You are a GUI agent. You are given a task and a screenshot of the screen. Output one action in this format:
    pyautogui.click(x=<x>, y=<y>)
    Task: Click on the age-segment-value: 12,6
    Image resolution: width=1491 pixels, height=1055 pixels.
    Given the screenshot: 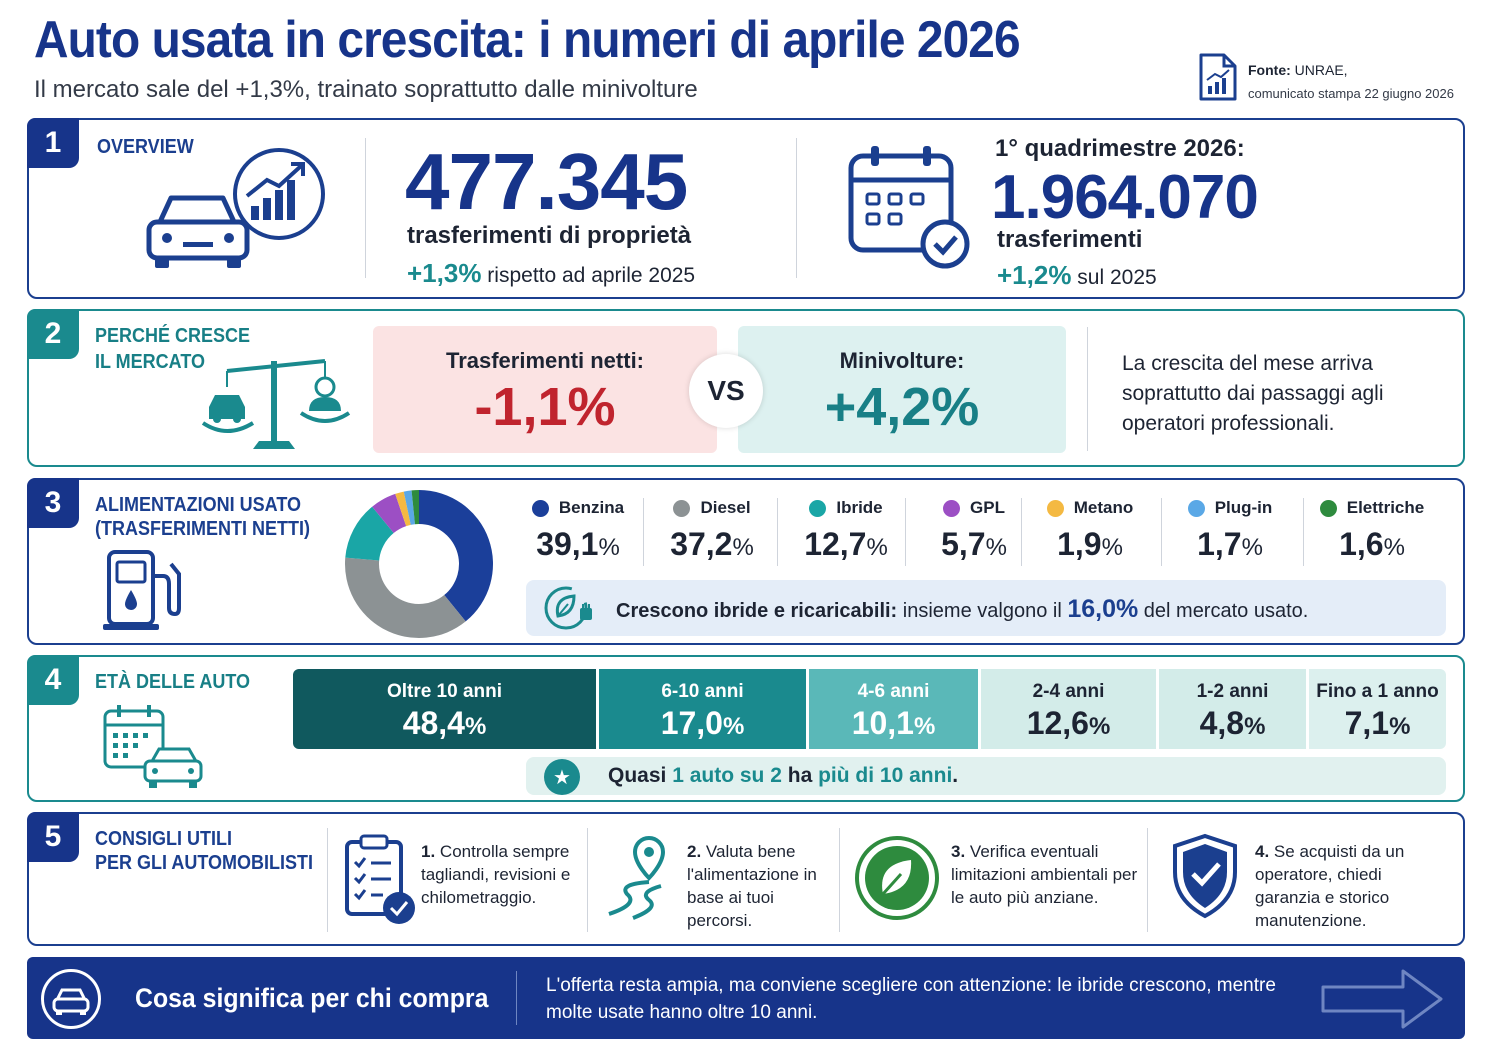 What is the action you would take?
    pyautogui.click(x=1057, y=723)
    